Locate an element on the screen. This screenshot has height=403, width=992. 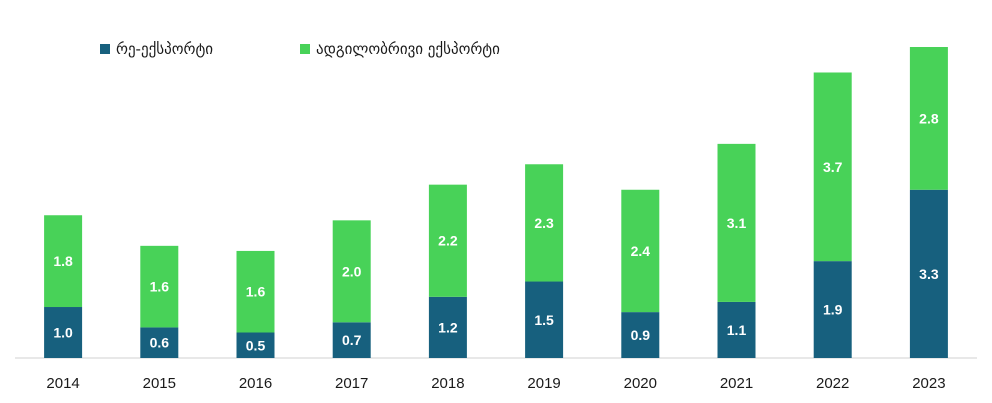
data-label-re-export-2019: 1.5 is located at coordinates (544, 320).